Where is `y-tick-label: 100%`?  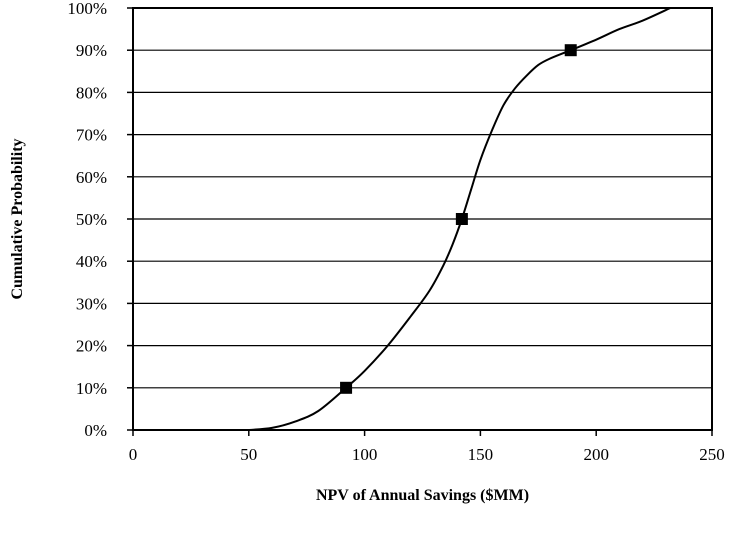
y-tick-label: 100% is located at coordinates (87, 9).